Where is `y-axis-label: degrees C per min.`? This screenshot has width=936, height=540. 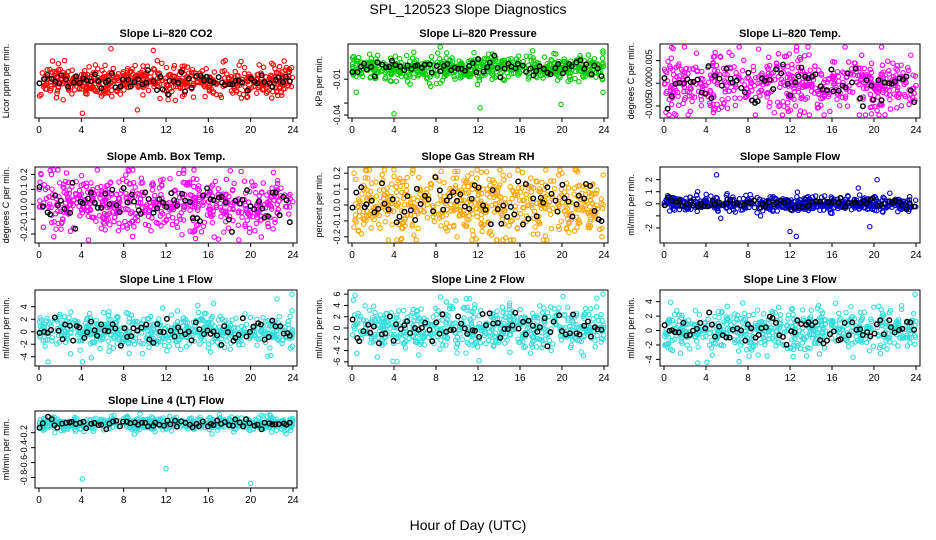
y-axis-label: degrees C per min. is located at coordinates (6, 205).